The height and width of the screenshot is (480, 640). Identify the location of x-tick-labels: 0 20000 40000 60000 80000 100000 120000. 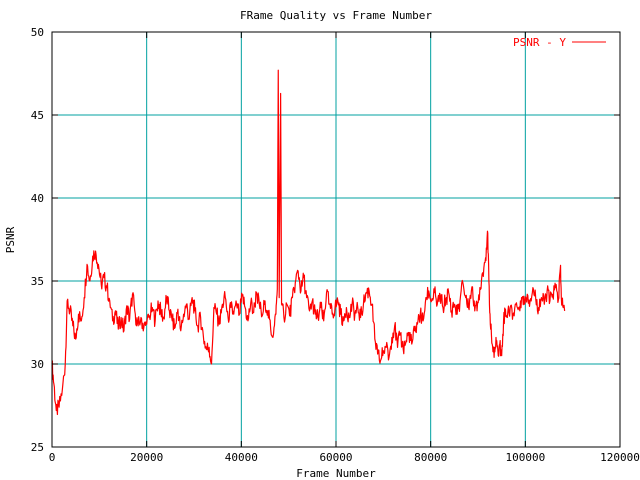
(344, 457).